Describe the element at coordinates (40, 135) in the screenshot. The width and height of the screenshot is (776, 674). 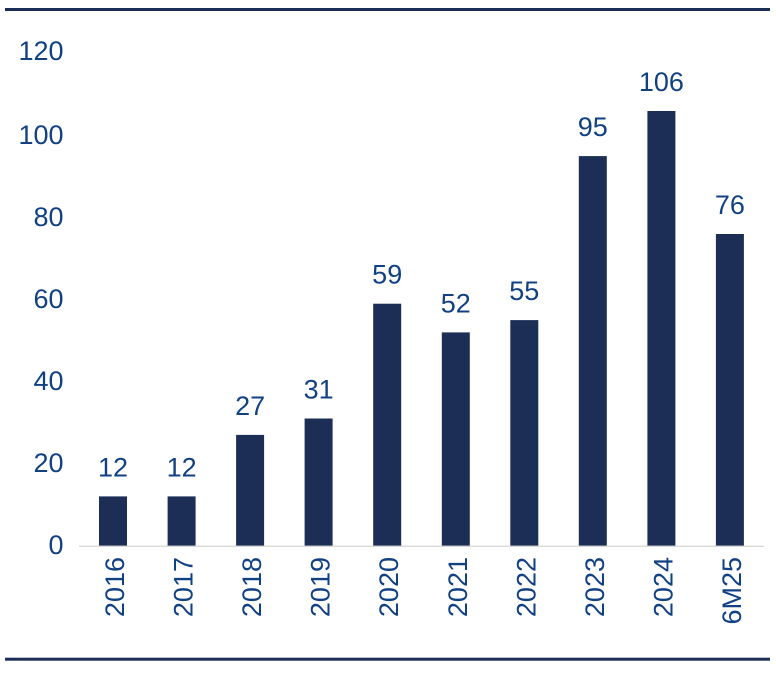
I see `svg-text: 100` at that location.